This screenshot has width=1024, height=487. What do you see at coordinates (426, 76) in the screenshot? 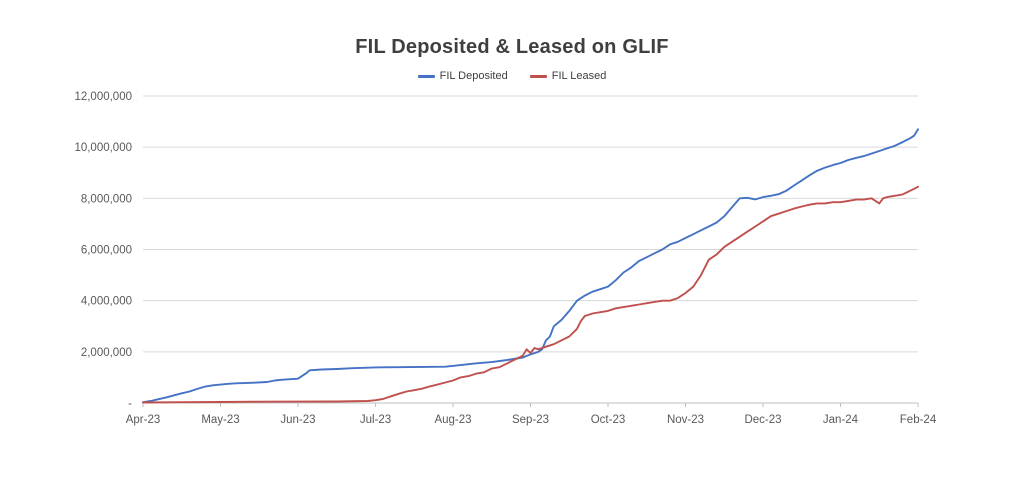
I see `legend-line-swatch-deposited` at bounding box center [426, 76].